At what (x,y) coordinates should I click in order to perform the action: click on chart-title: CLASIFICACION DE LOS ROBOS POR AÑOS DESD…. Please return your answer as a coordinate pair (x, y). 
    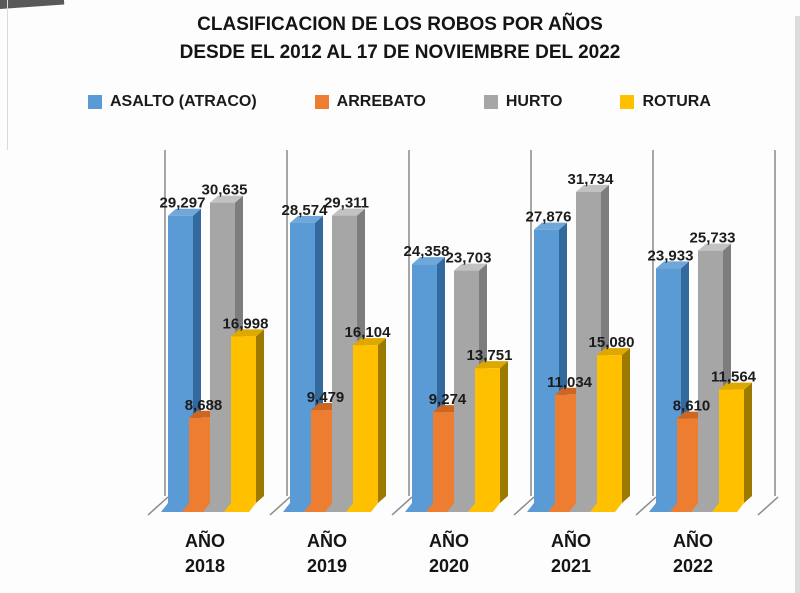
    Looking at the image, I should click on (400, 39).